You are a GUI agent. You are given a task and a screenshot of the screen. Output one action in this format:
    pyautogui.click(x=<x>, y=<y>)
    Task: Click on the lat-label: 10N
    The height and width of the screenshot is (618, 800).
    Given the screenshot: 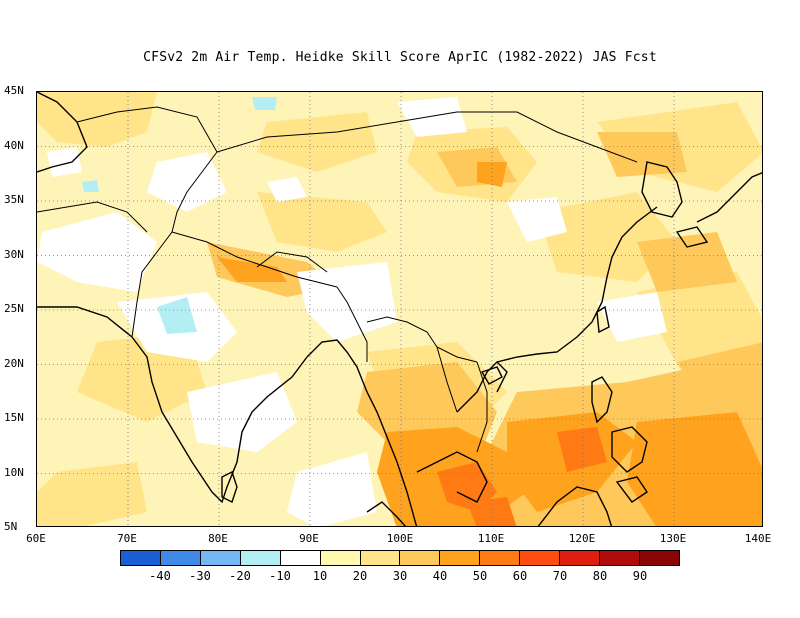 What is the action you would take?
    pyautogui.click(x=14, y=472)
    